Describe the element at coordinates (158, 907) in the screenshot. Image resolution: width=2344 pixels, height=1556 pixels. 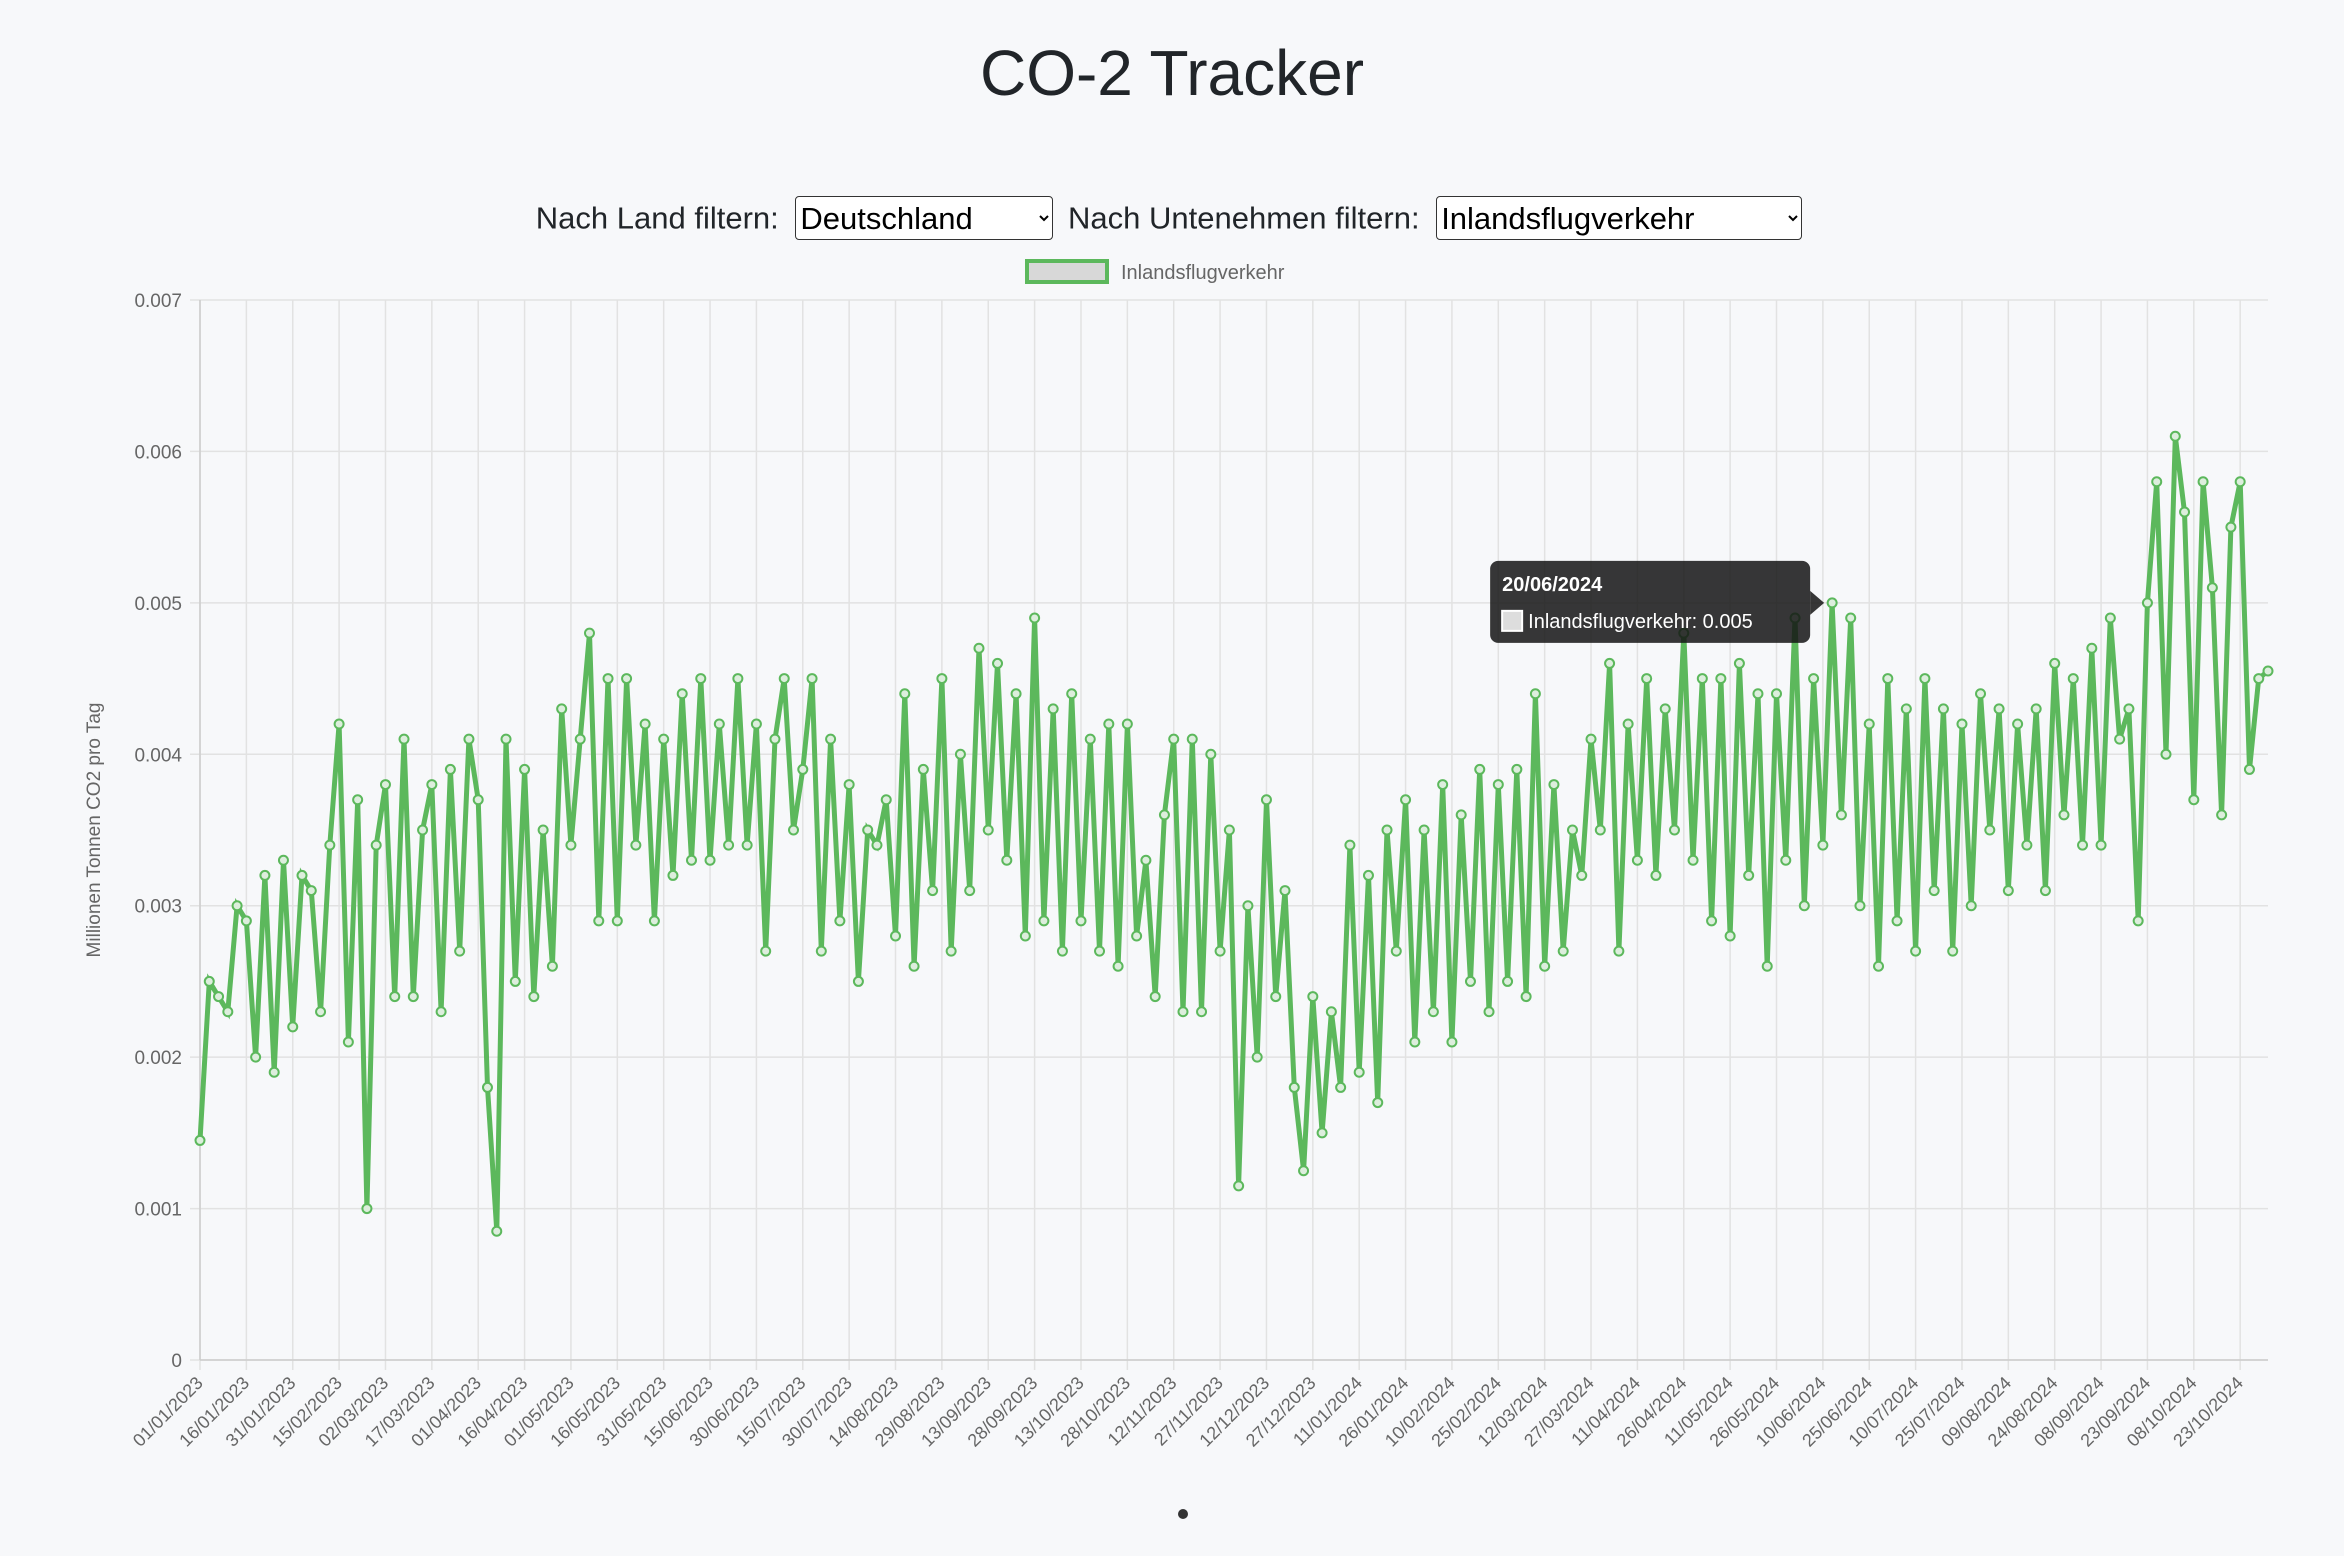
I see `y-tick-label: 0.003` at that location.